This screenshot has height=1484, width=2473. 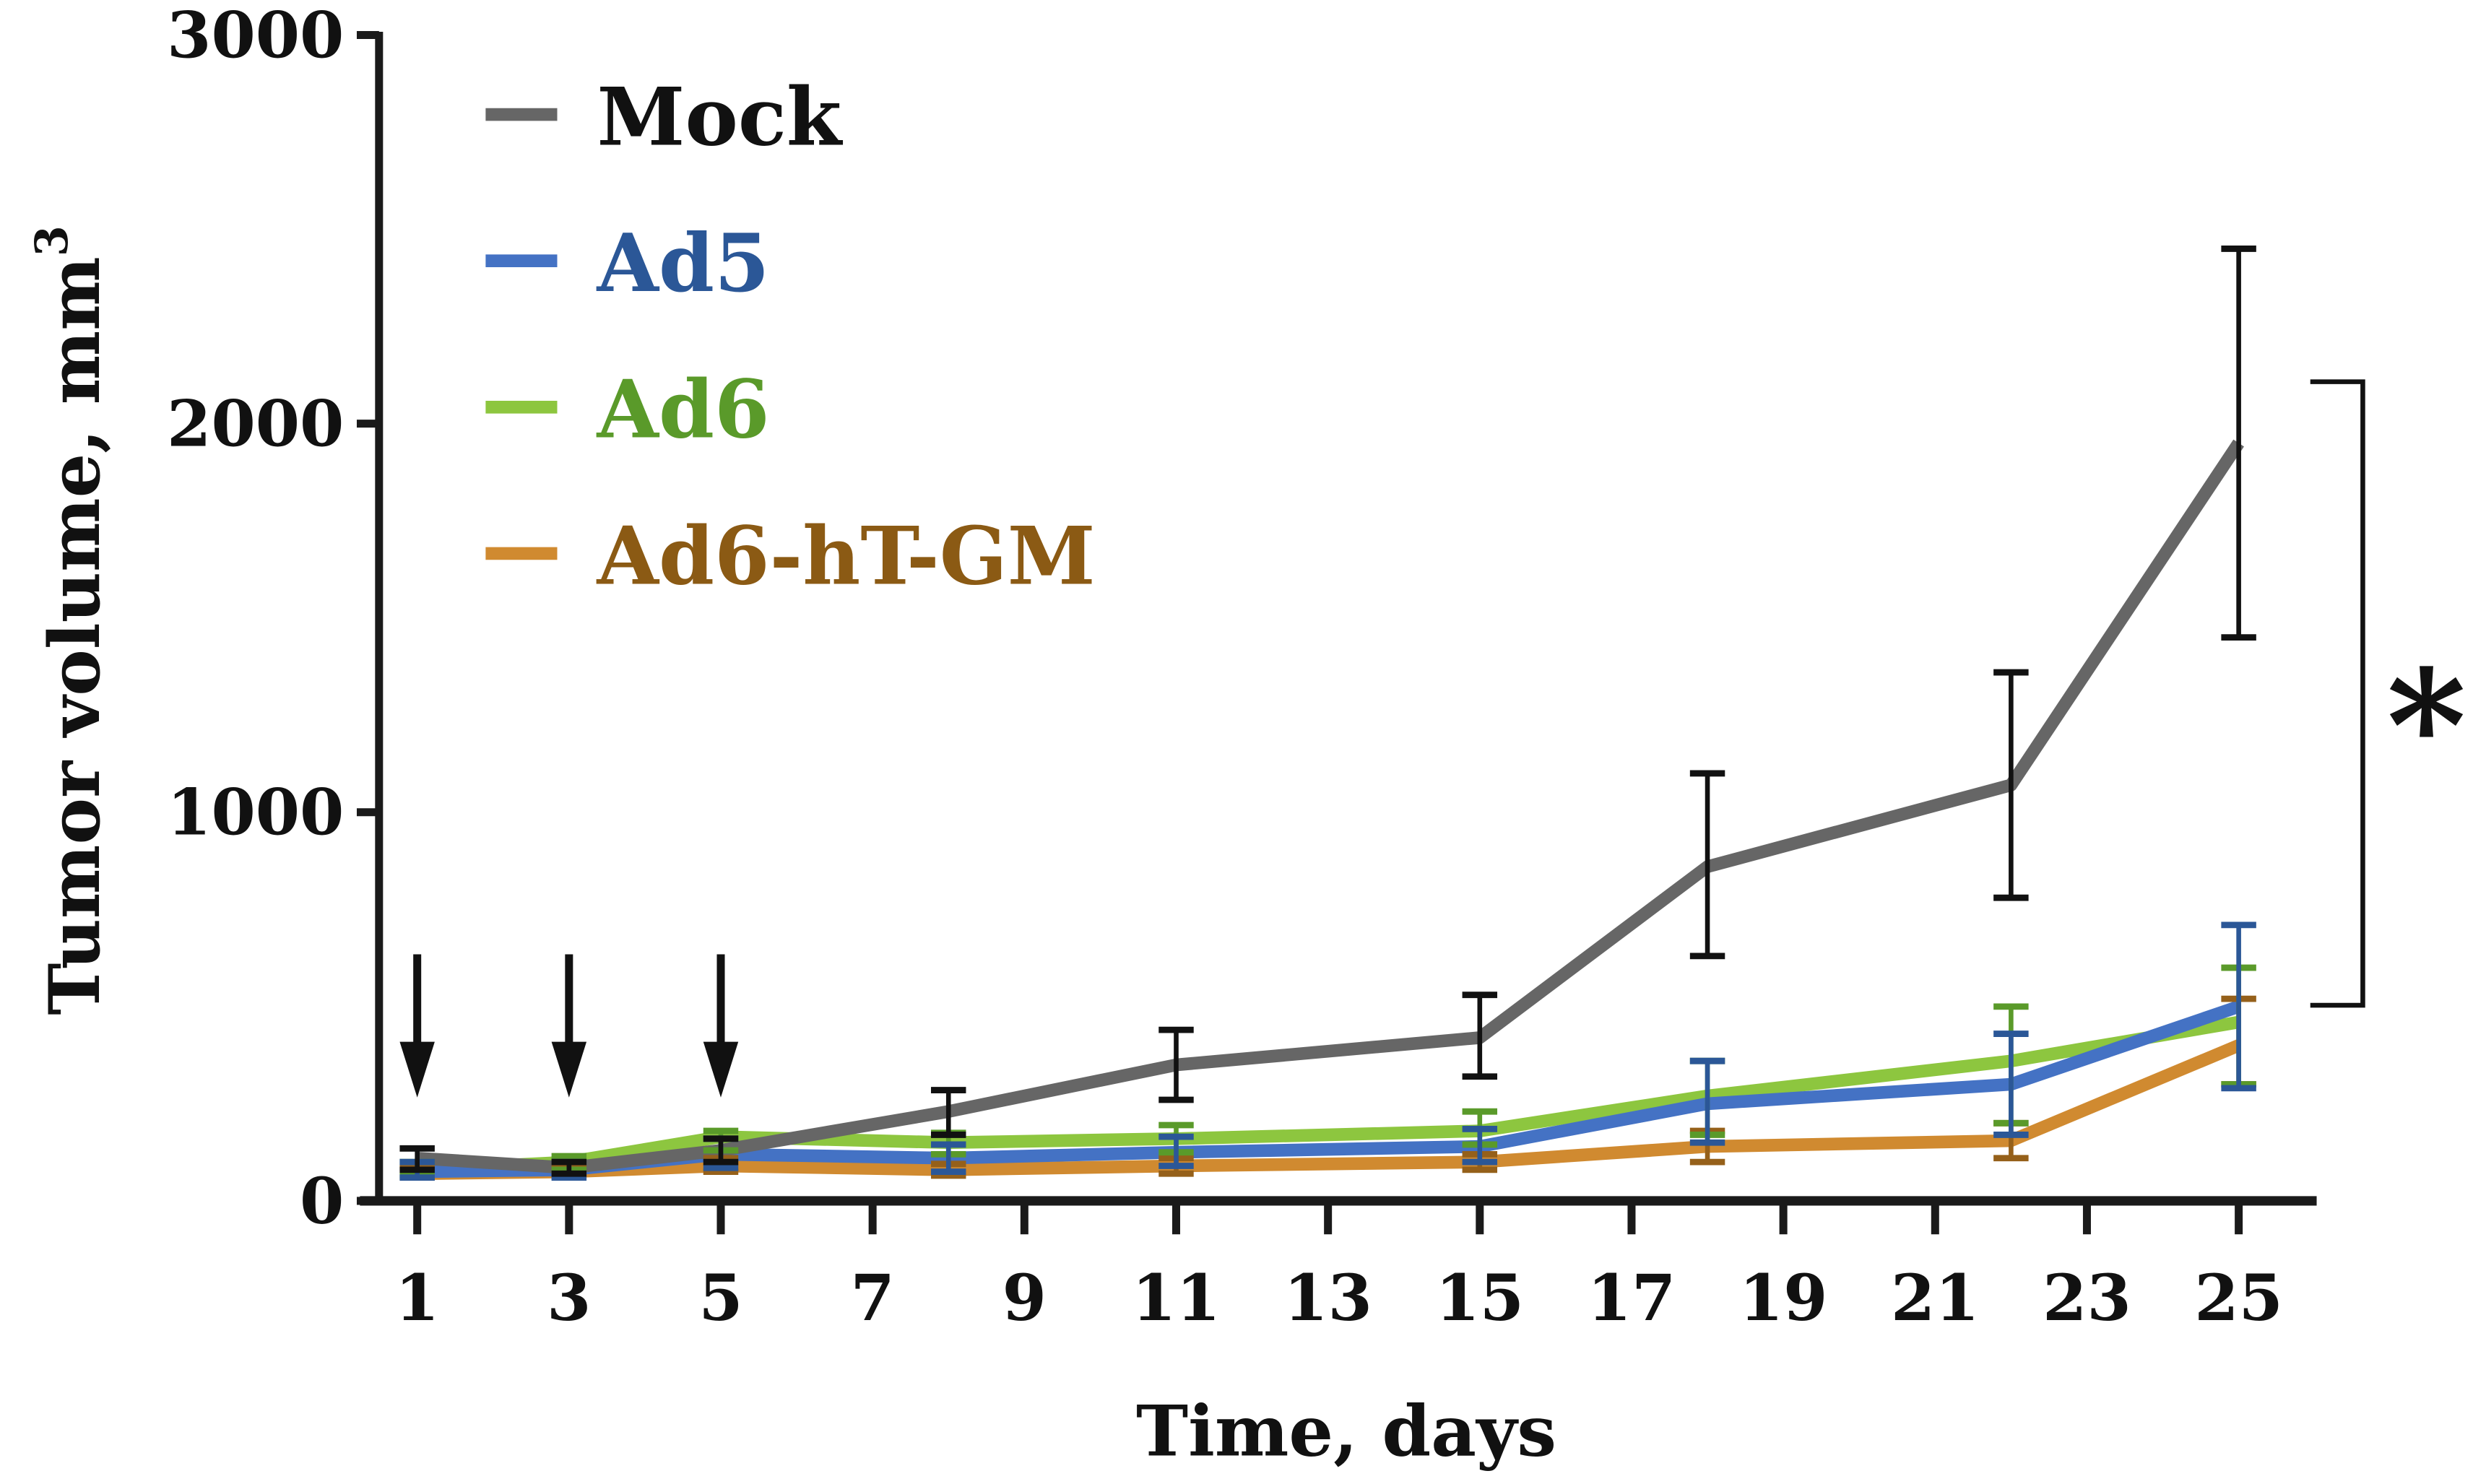 What do you see at coordinates (2426, 725) in the screenshot?
I see `significance-star: *` at bounding box center [2426, 725].